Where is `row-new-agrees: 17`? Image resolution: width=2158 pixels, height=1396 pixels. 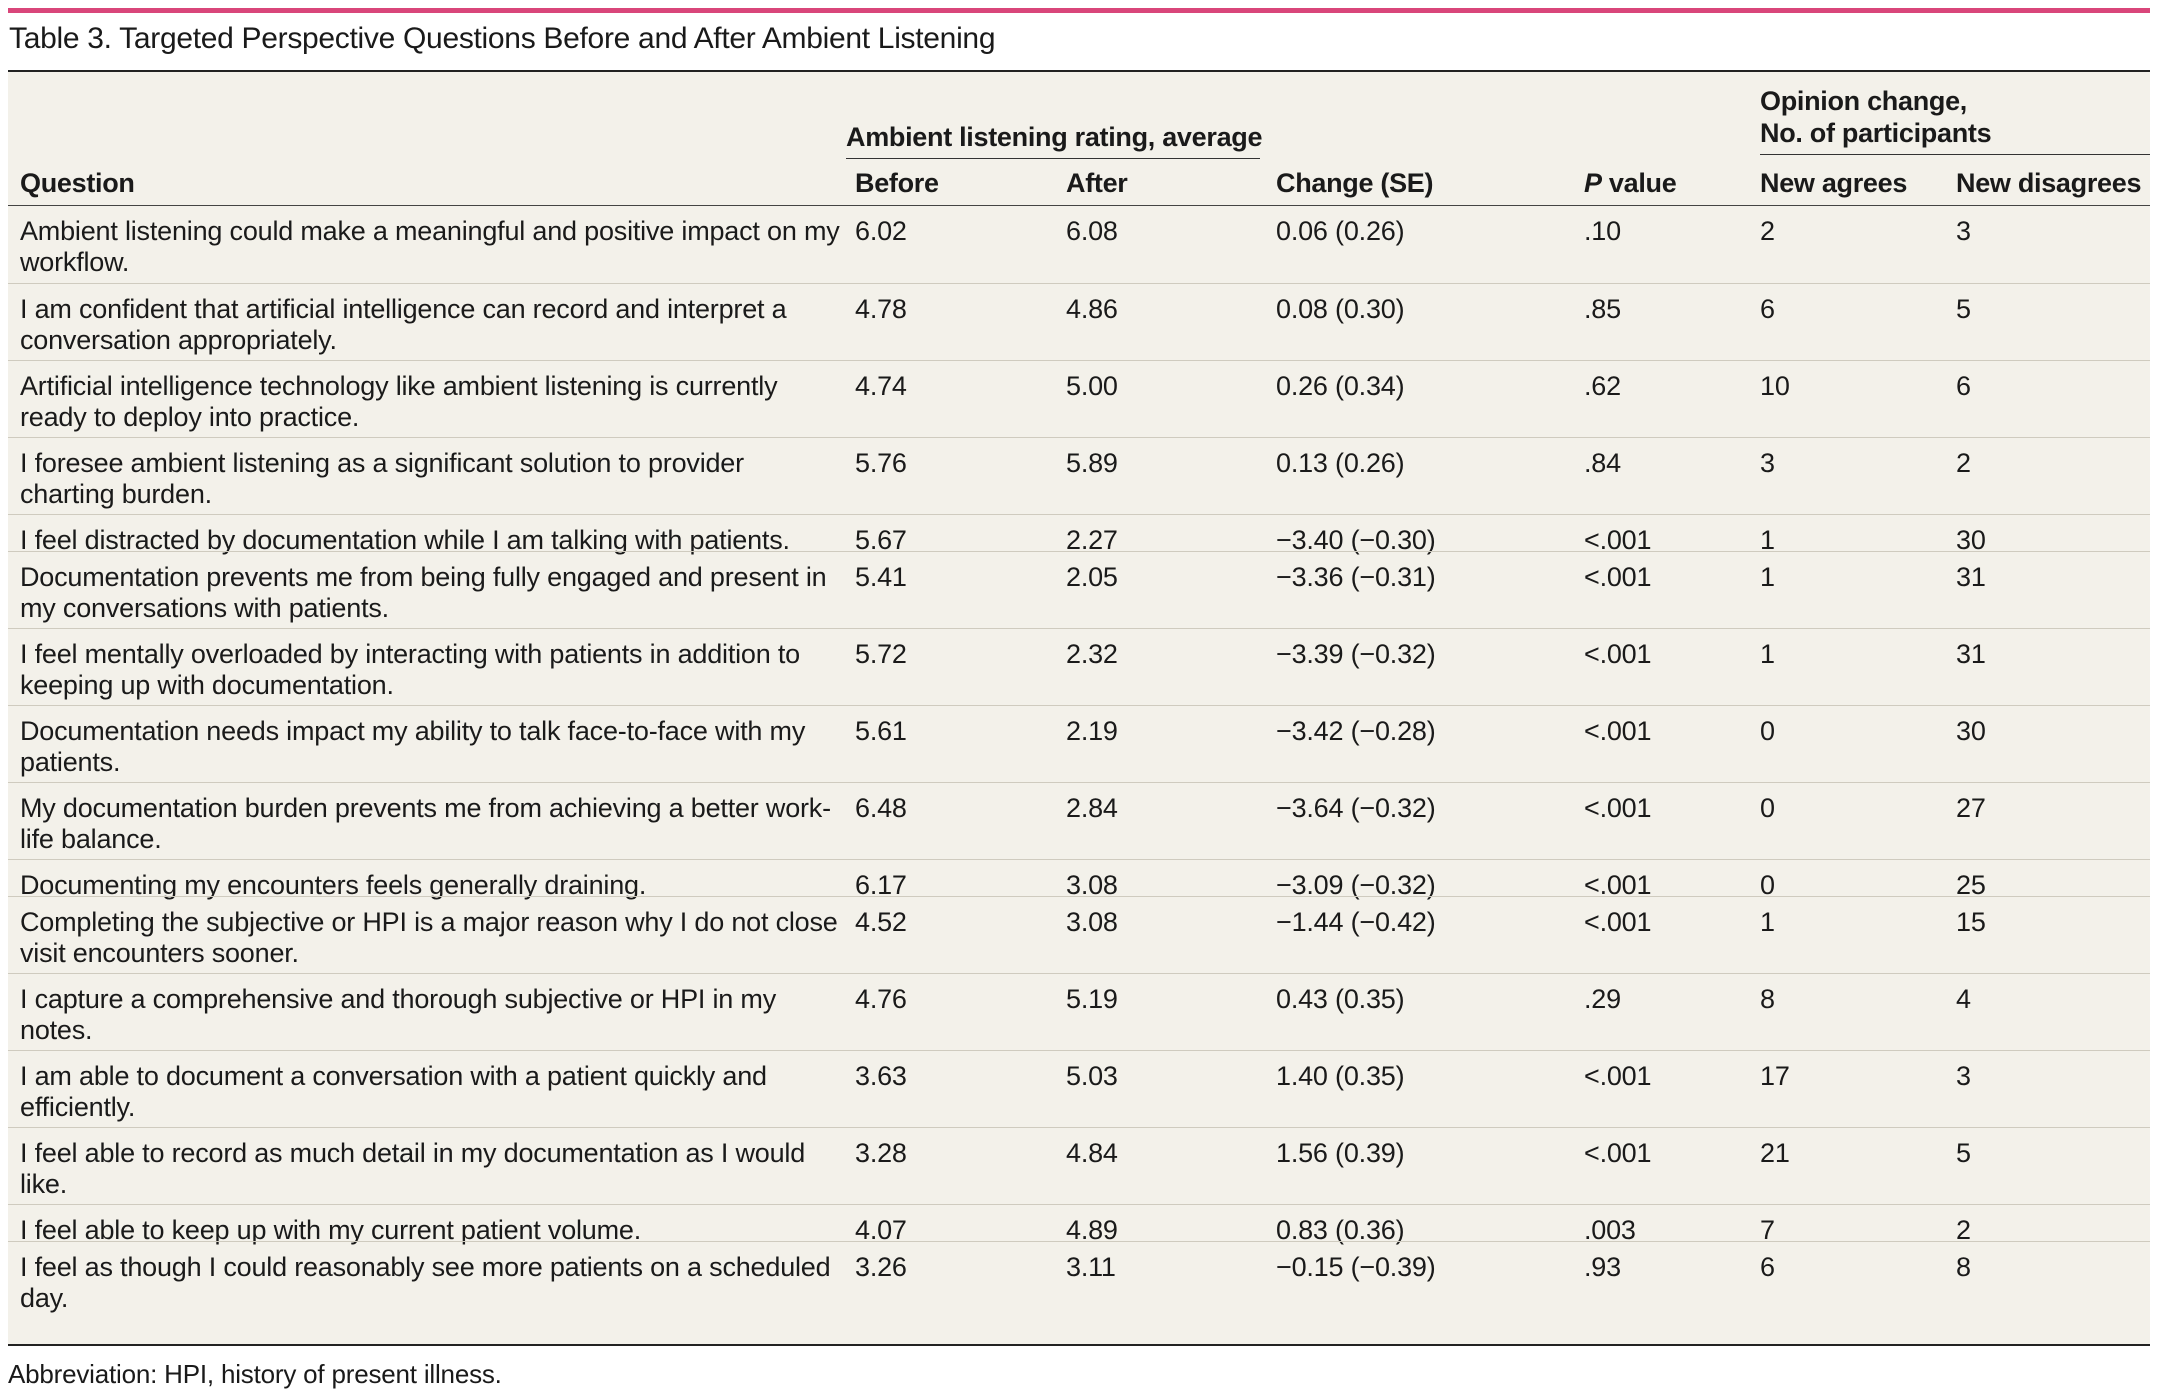 row-new-agrees: 17 is located at coordinates (1775, 1076).